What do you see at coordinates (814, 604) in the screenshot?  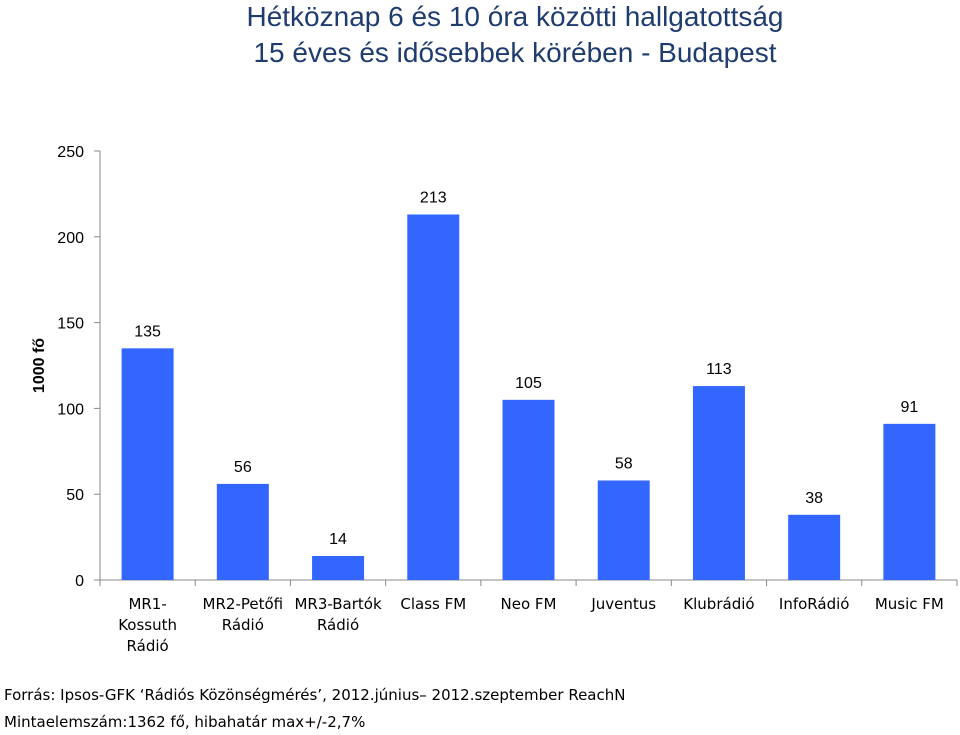 I see `x-category-label: InfoRádió` at bounding box center [814, 604].